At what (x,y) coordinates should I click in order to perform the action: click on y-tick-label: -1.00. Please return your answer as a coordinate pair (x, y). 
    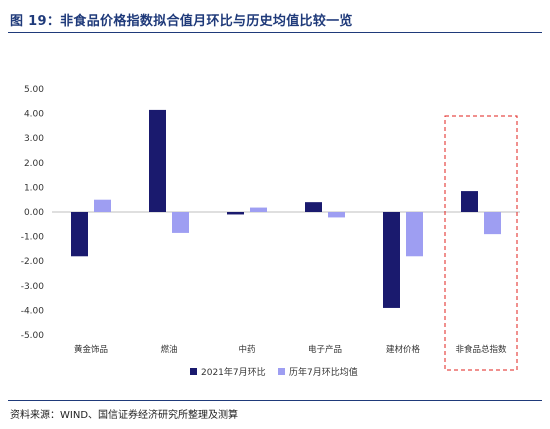
    Looking at the image, I should click on (33, 238).